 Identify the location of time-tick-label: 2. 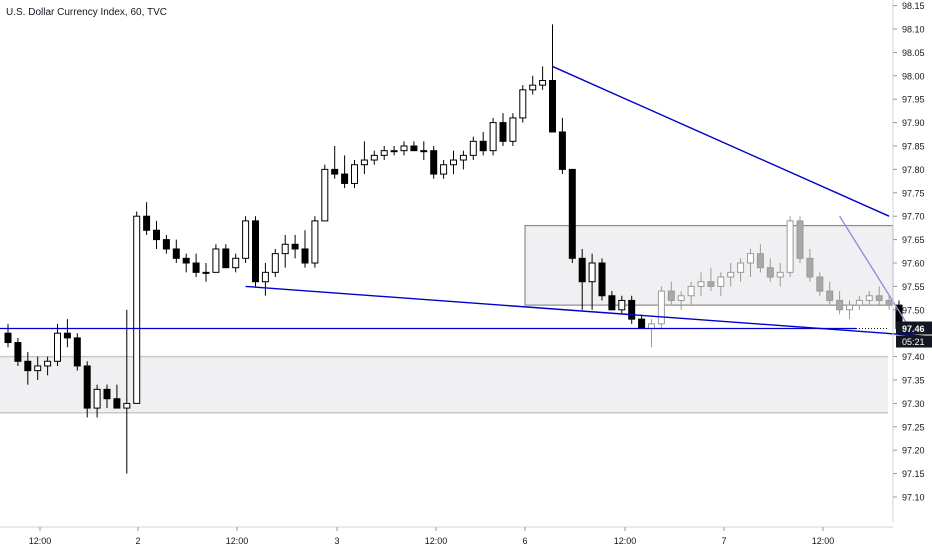
(137, 541).